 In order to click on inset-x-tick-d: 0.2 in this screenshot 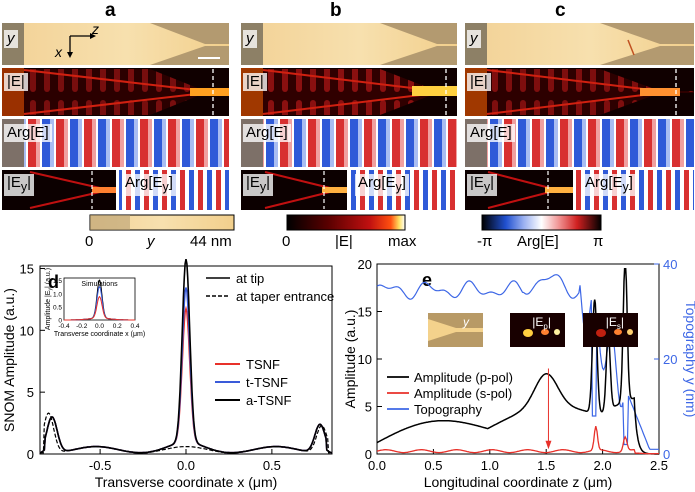, I will do `click(117, 326)`.